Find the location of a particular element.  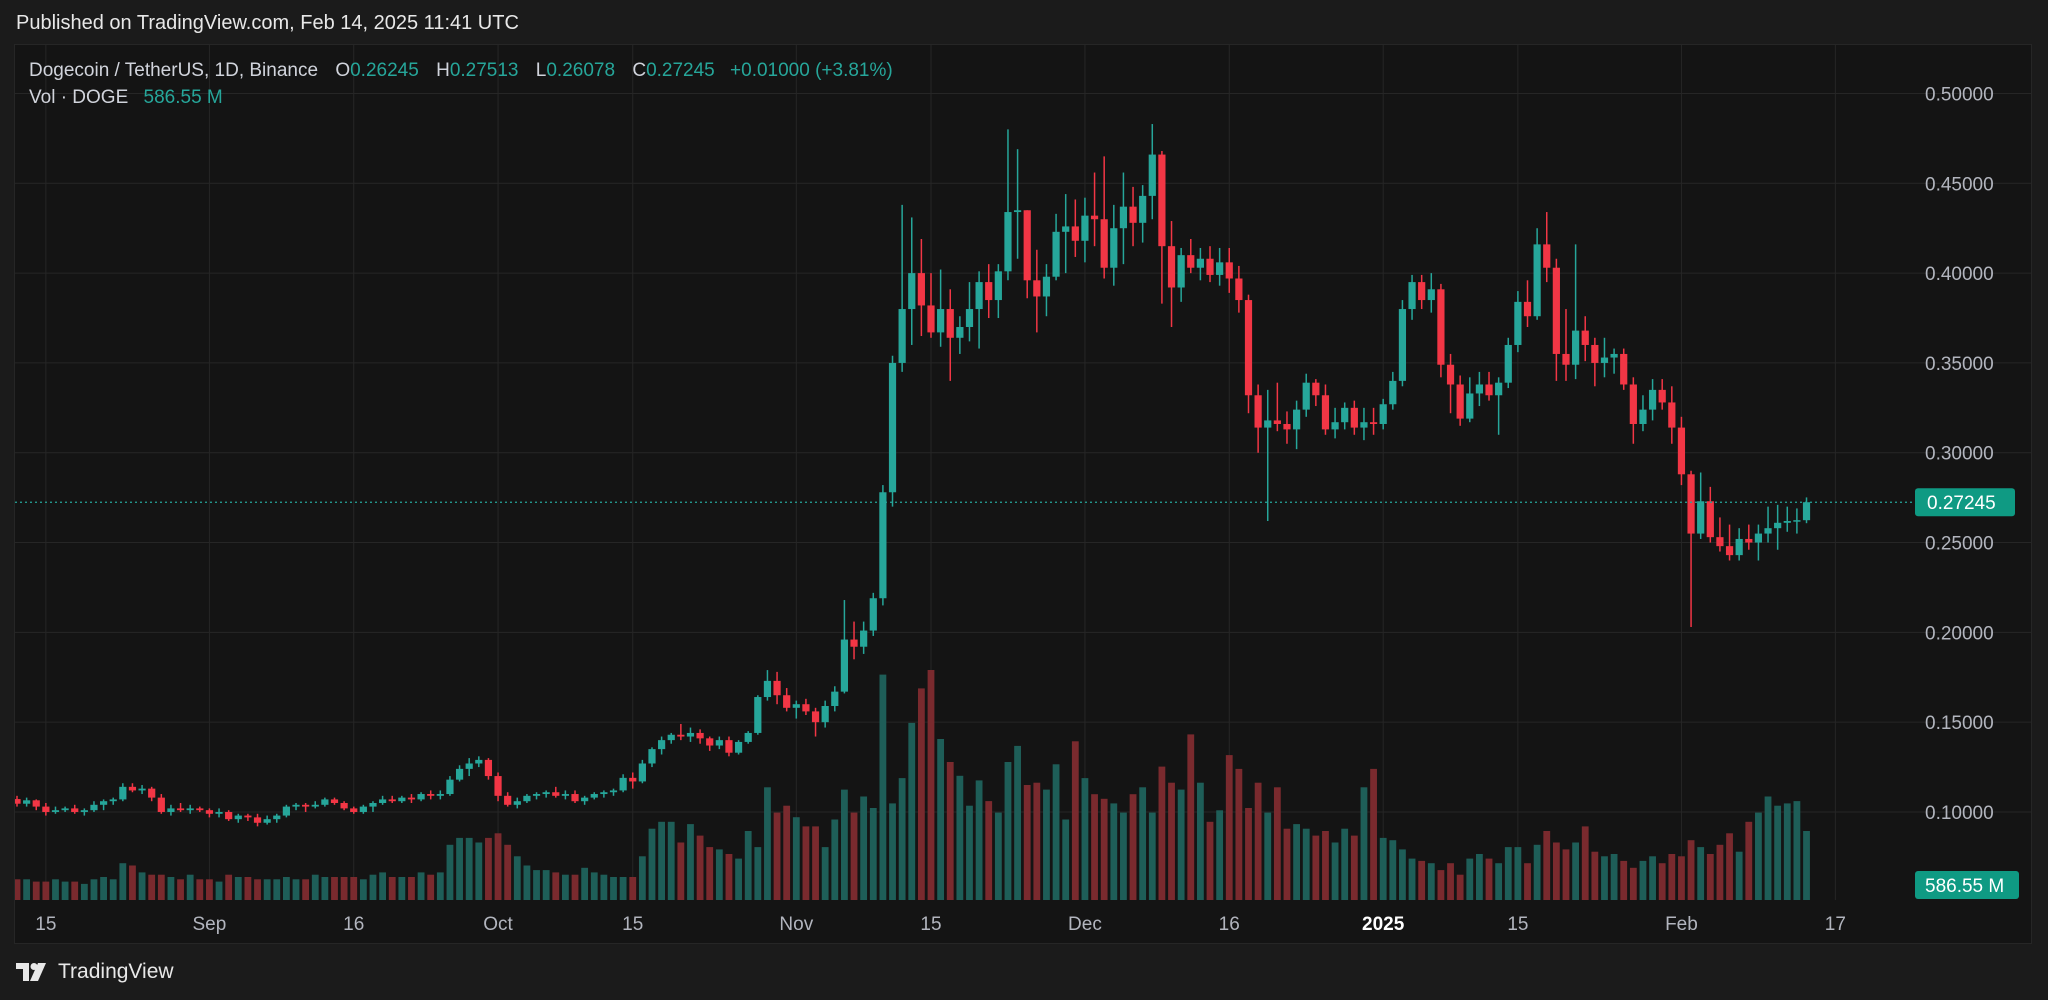

tradingview-logo: TradingView is located at coordinates (95, 972).